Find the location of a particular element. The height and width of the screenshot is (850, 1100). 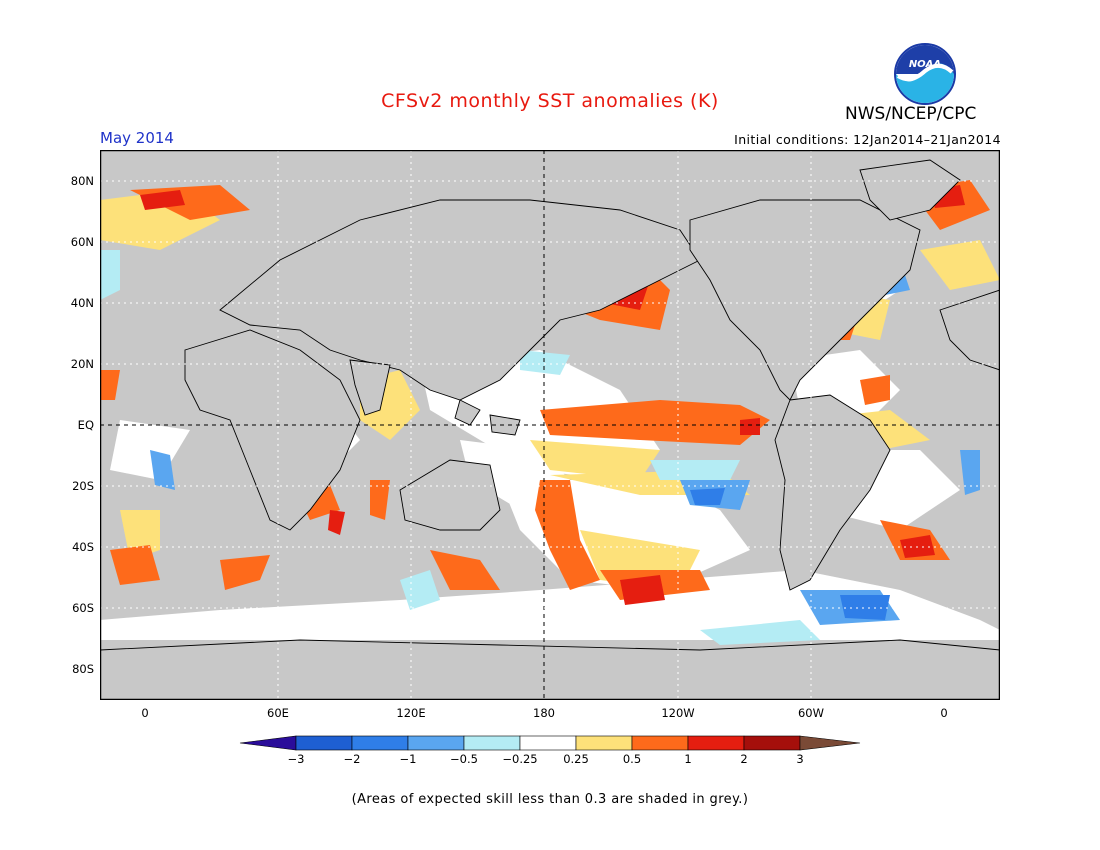

lat-label-20s: 20S is located at coordinates (83, 486).